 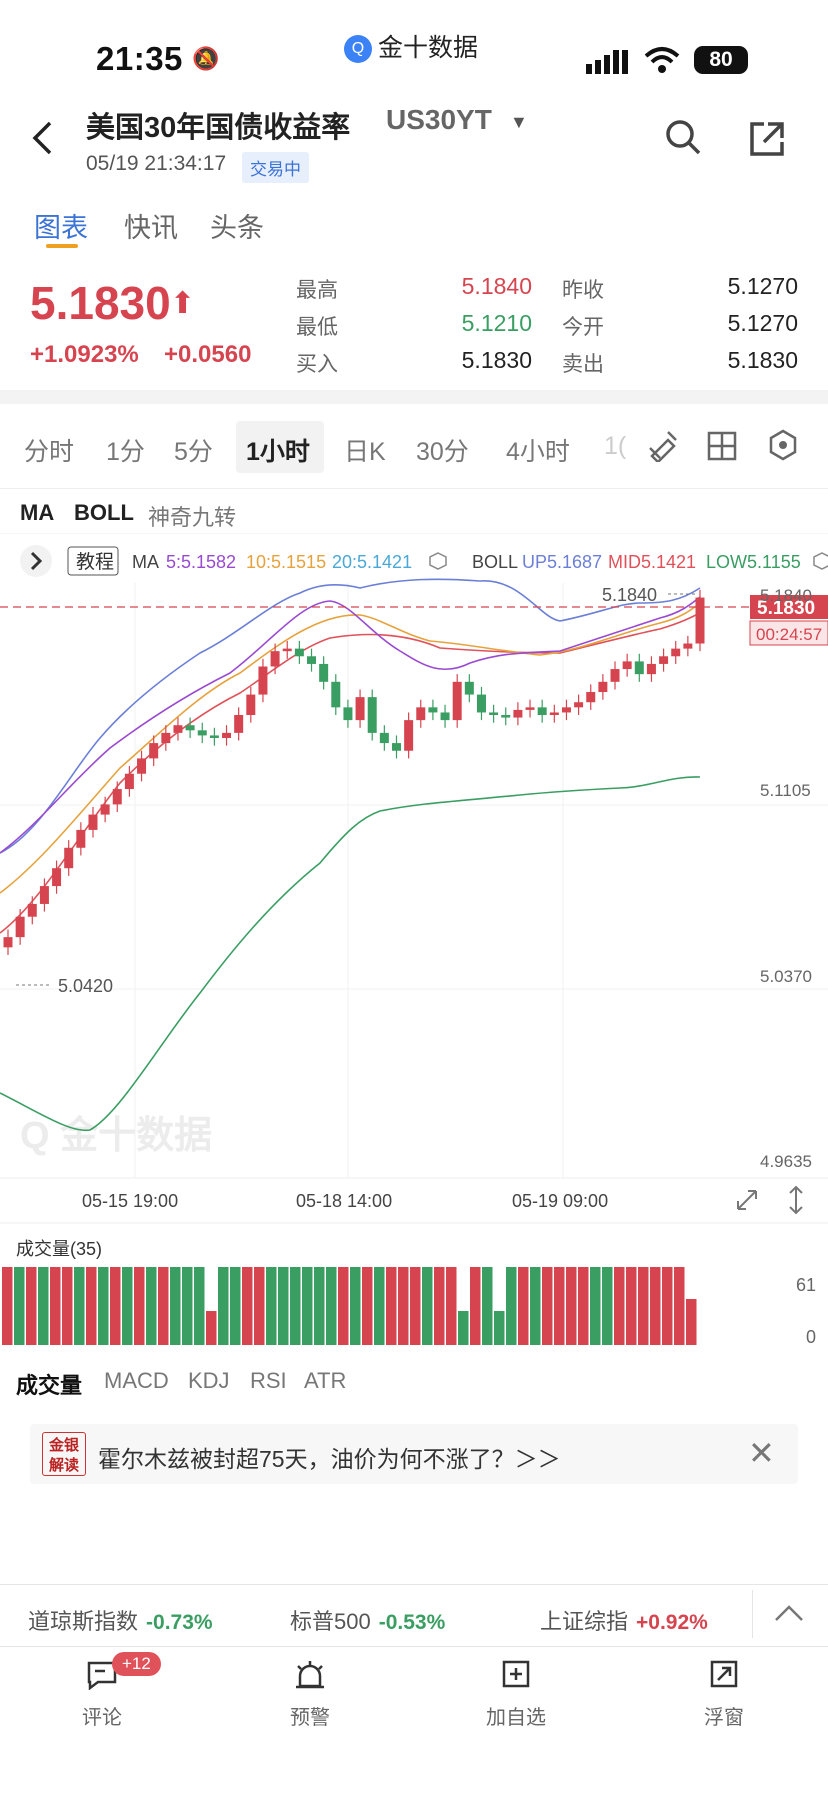 I want to click on market-sp500: 标普500 -0.53%, so click(x=367, y=1620).